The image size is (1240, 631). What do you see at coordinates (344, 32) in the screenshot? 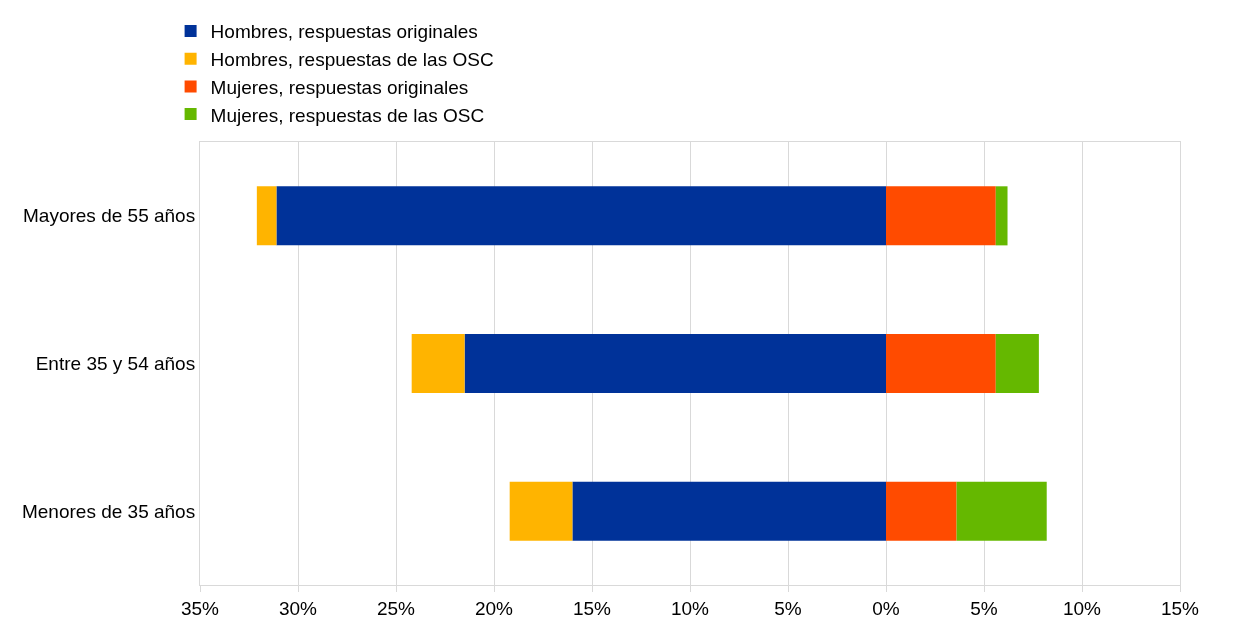
I see `legend-label: Hombres, respuestas originales` at bounding box center [344, 32].